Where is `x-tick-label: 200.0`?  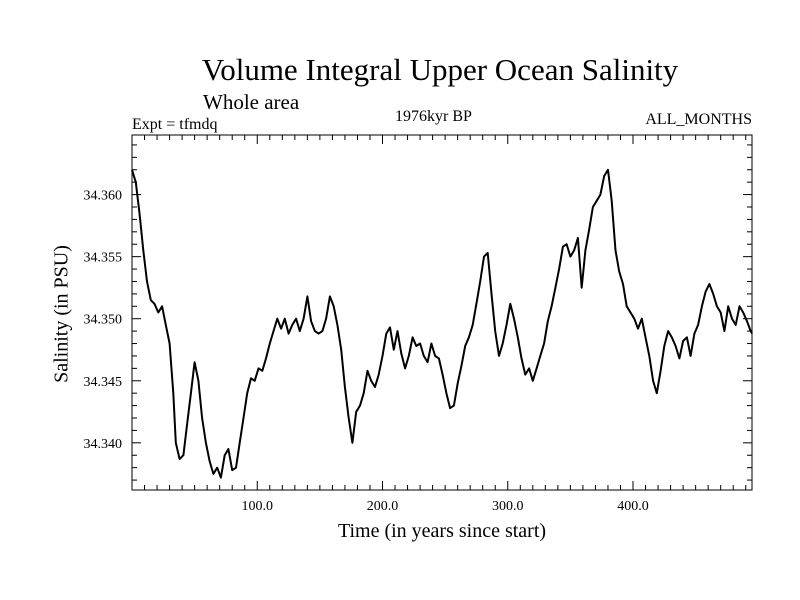
x-tick-label: 200.0 is located at coordinates (383, 506).